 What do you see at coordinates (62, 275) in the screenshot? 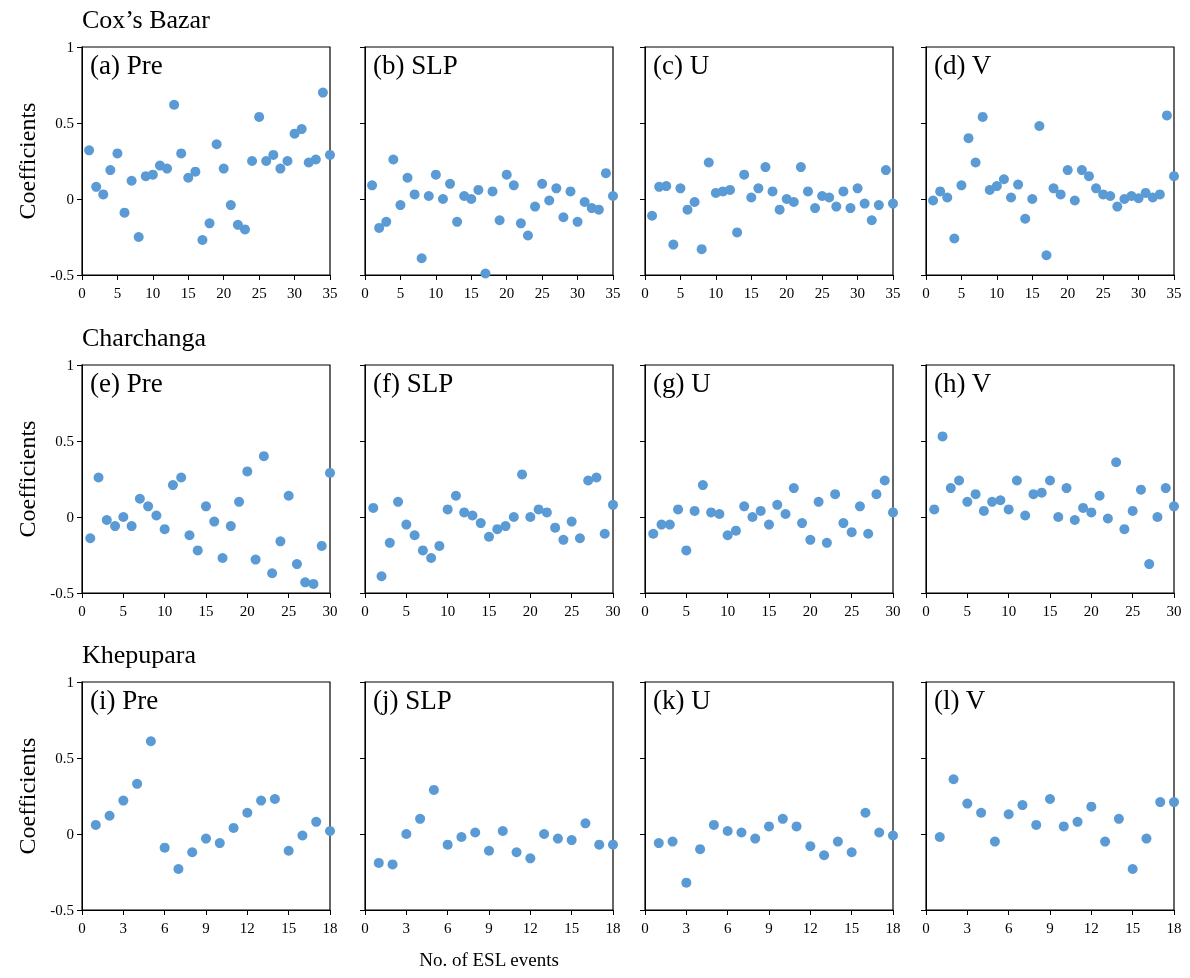
I see `y-tick-label: -0.5` at bounding box center [62, 275].